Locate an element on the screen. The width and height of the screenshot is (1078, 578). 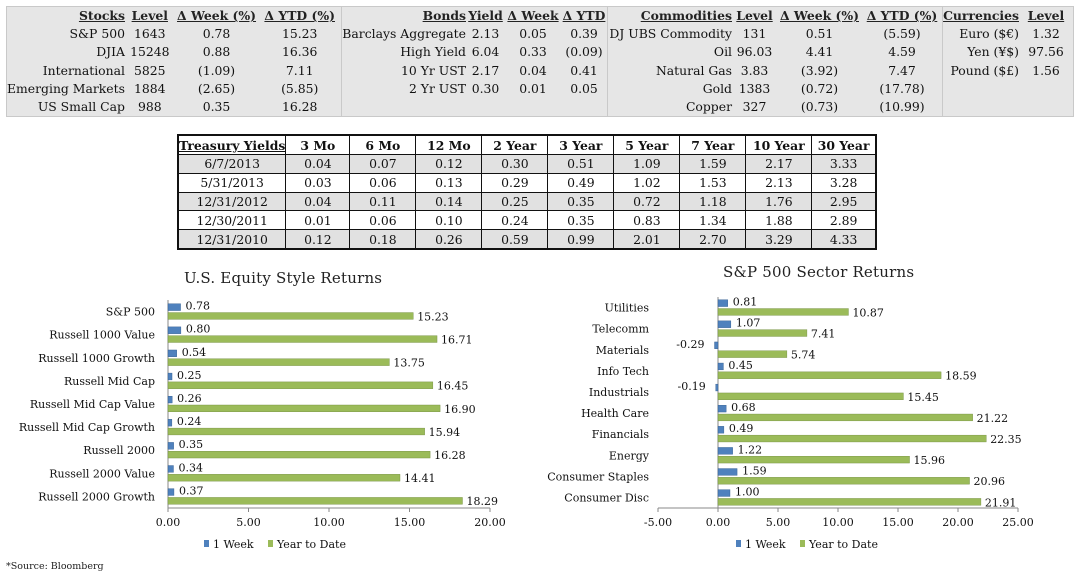
treasury-yield-cell: 2.70 is located at coordinates (713, 239).